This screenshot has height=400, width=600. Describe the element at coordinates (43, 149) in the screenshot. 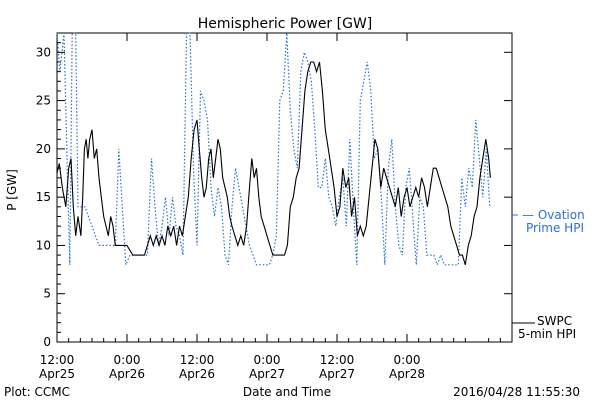

I see `y-tick-label: 20` at that location.